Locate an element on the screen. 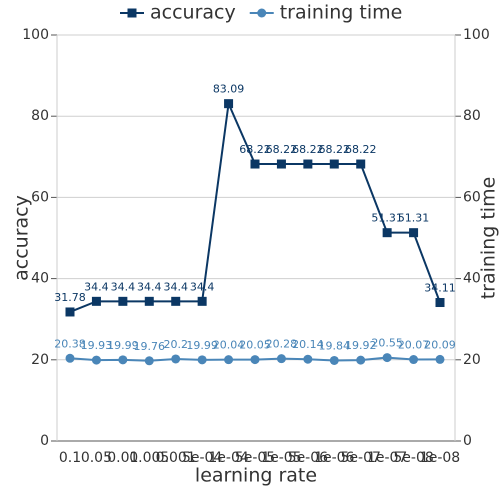  x-tick-label: 1e-04 is located at coordinates (228, 458).